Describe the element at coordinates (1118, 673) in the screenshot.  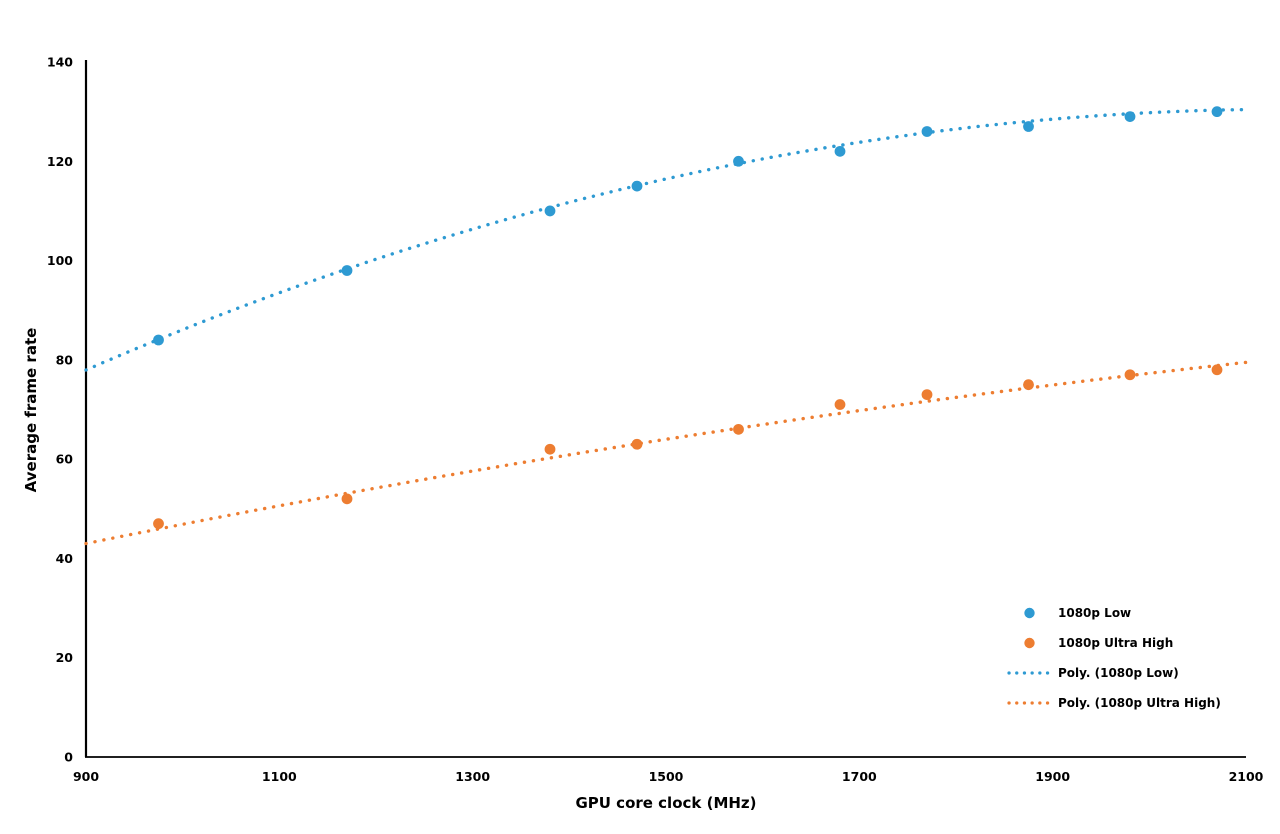
I see `legend-label: Poly. (1080p Low)` at that location.